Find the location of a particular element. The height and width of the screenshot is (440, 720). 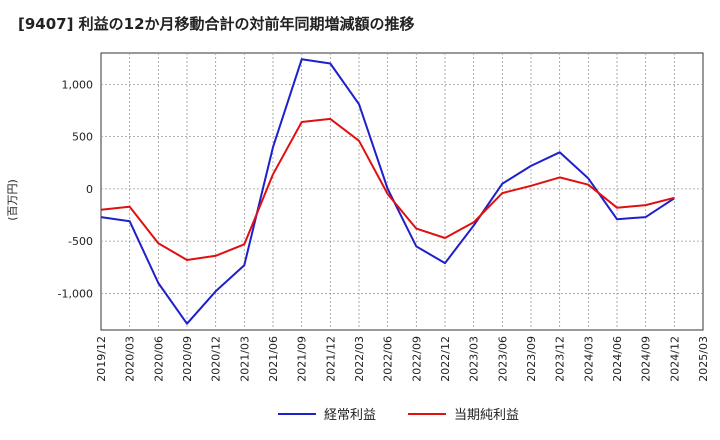

x-tick-label: 2021/03 is located at coordinates (244, 359).